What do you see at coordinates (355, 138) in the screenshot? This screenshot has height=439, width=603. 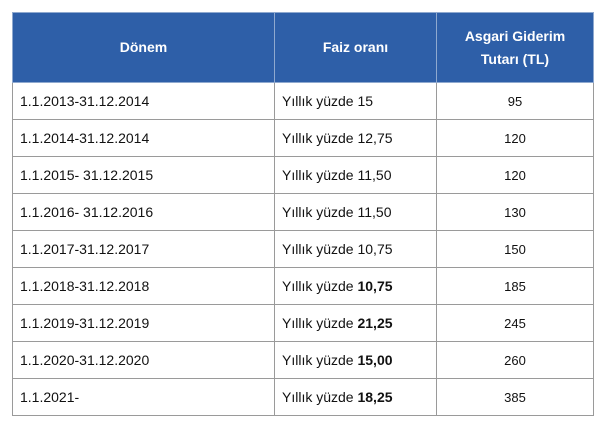 I see `rate-cell: Yıllık yüzde 12,75` at bounding box center [355, 138].